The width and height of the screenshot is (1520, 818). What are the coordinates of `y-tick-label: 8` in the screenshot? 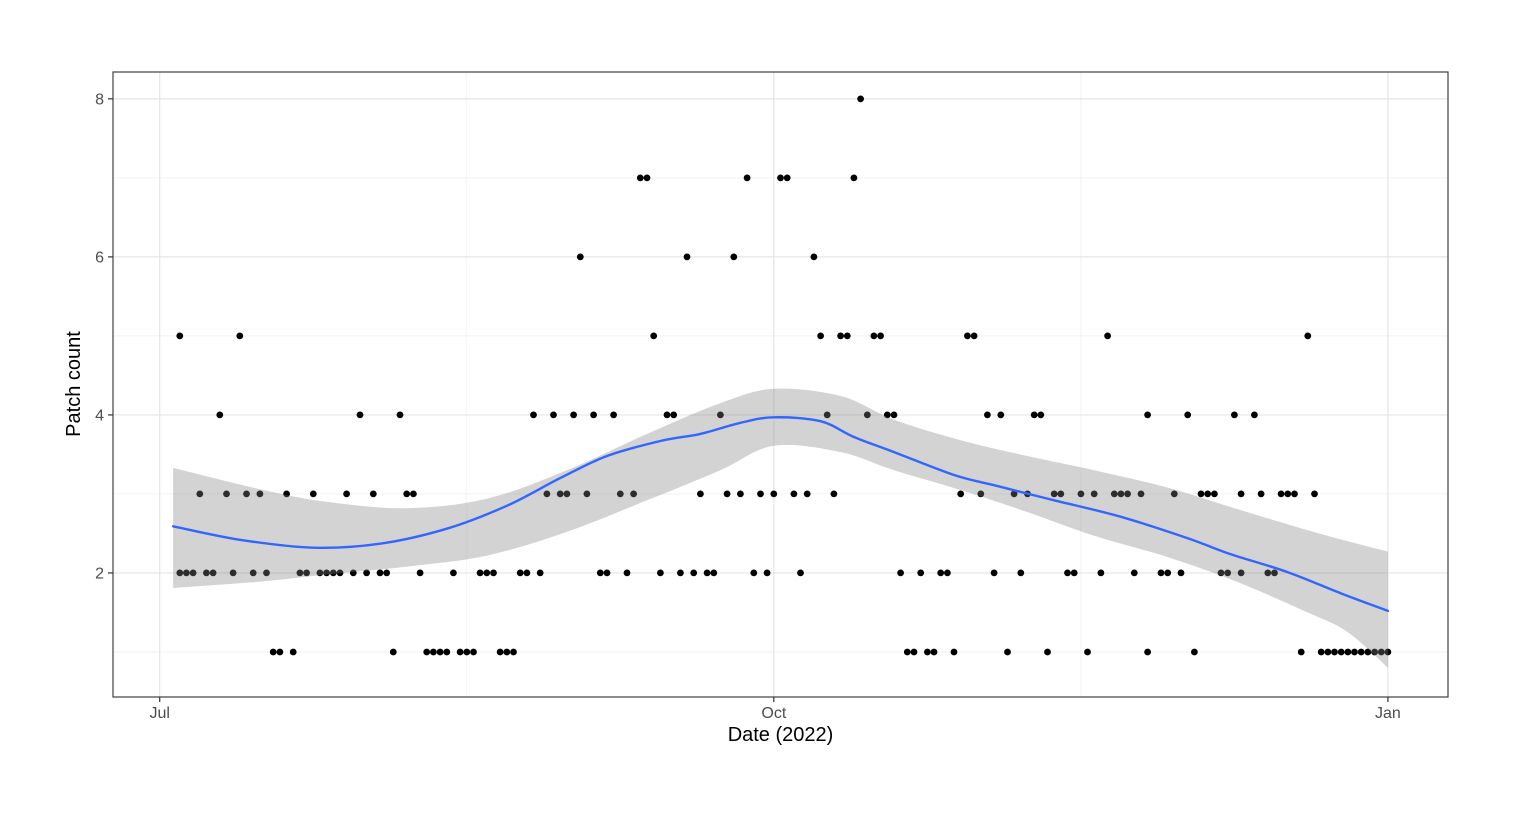 It's located at (99, 99).